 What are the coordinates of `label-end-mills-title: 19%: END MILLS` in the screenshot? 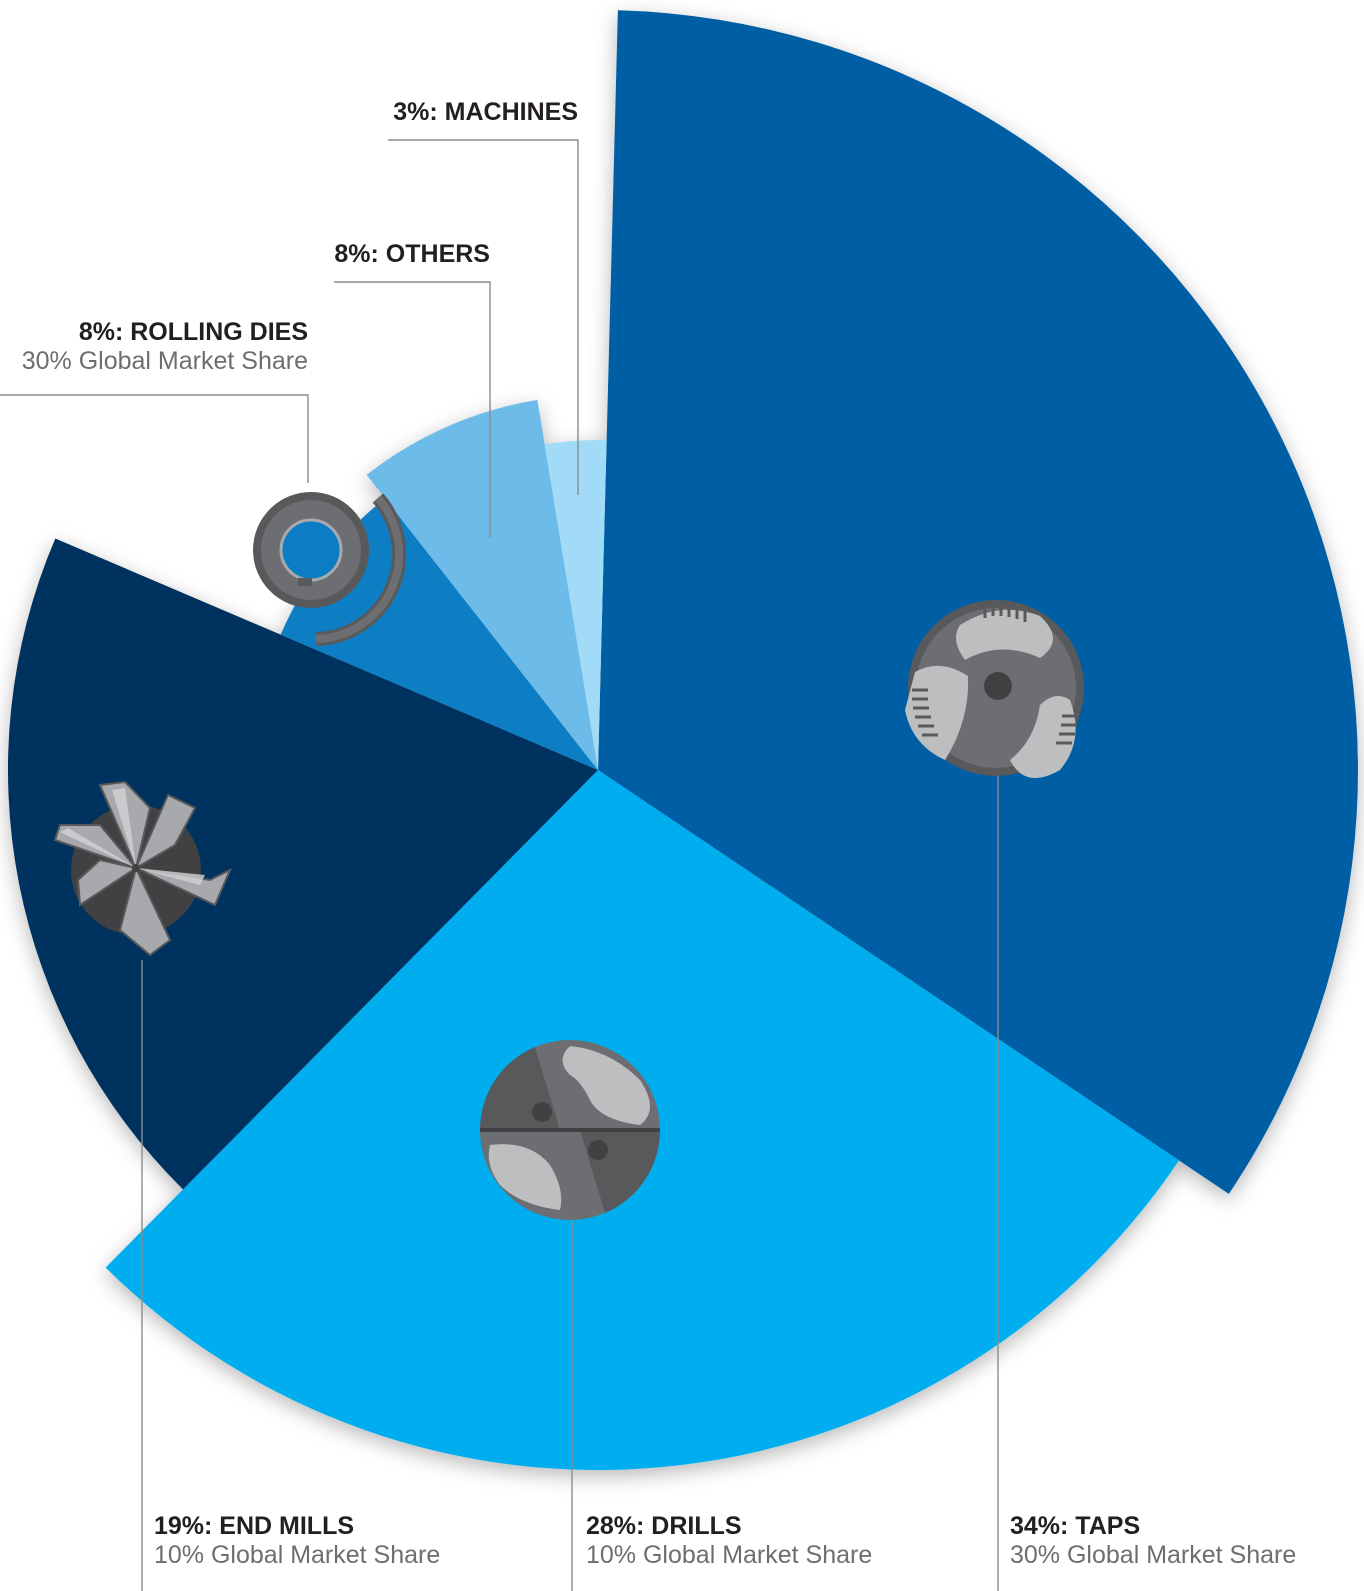 It's located at (254, 1526).